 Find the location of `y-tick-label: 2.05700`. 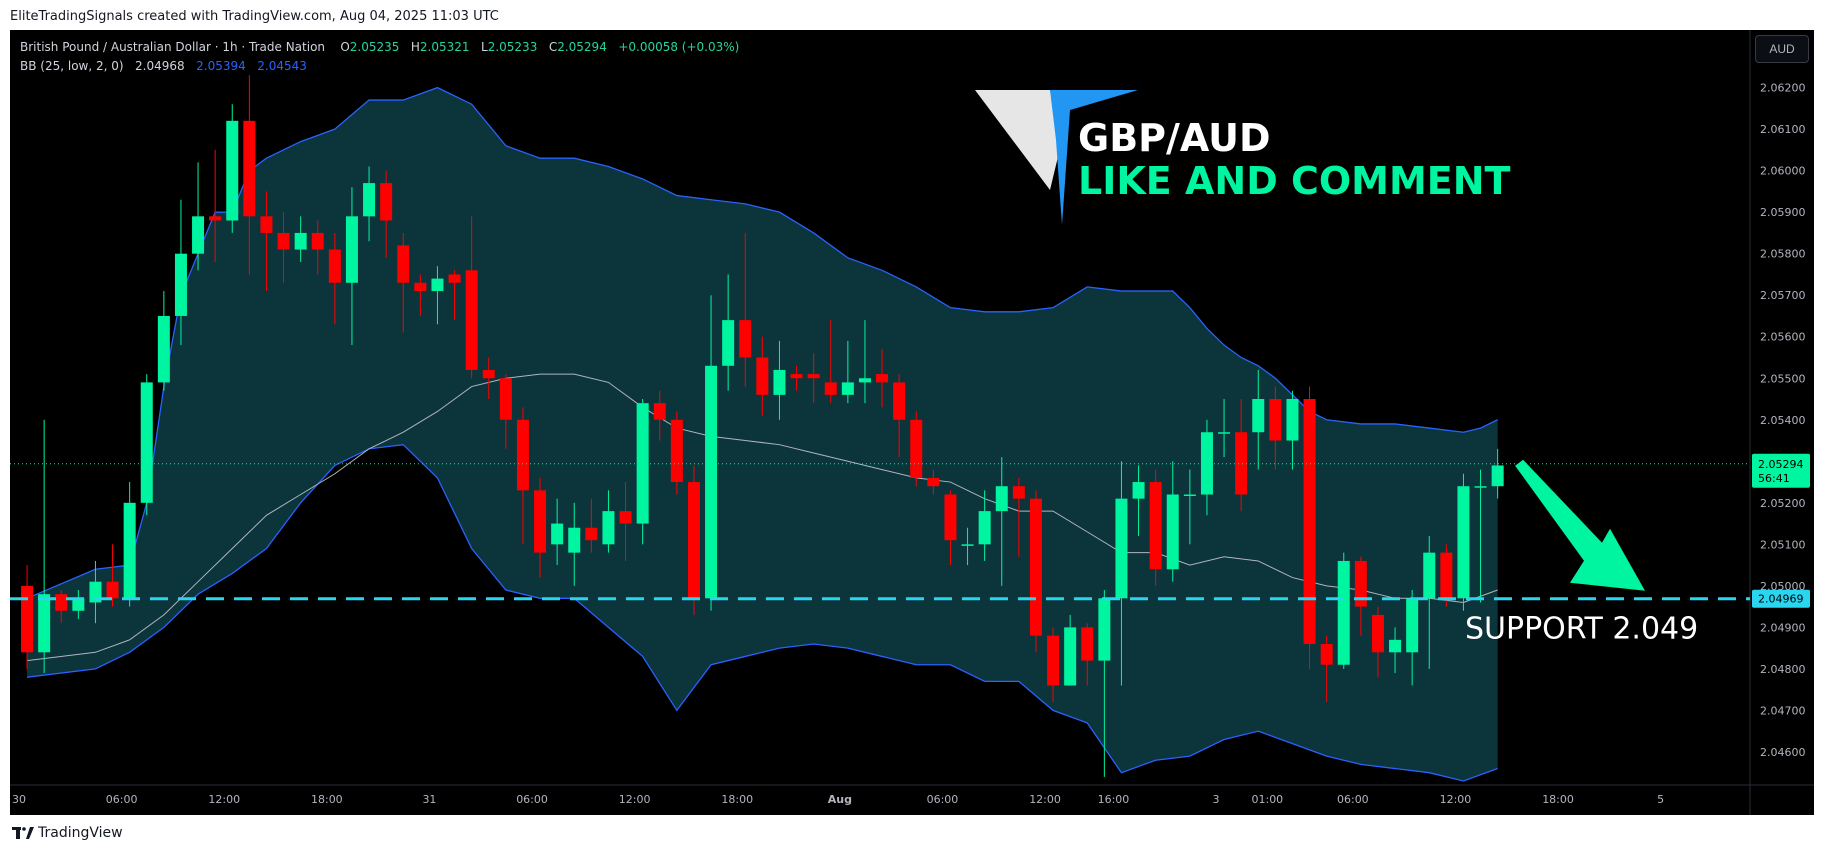

y-tick-label: 2.05700 is located at coordinates (1783, 295).